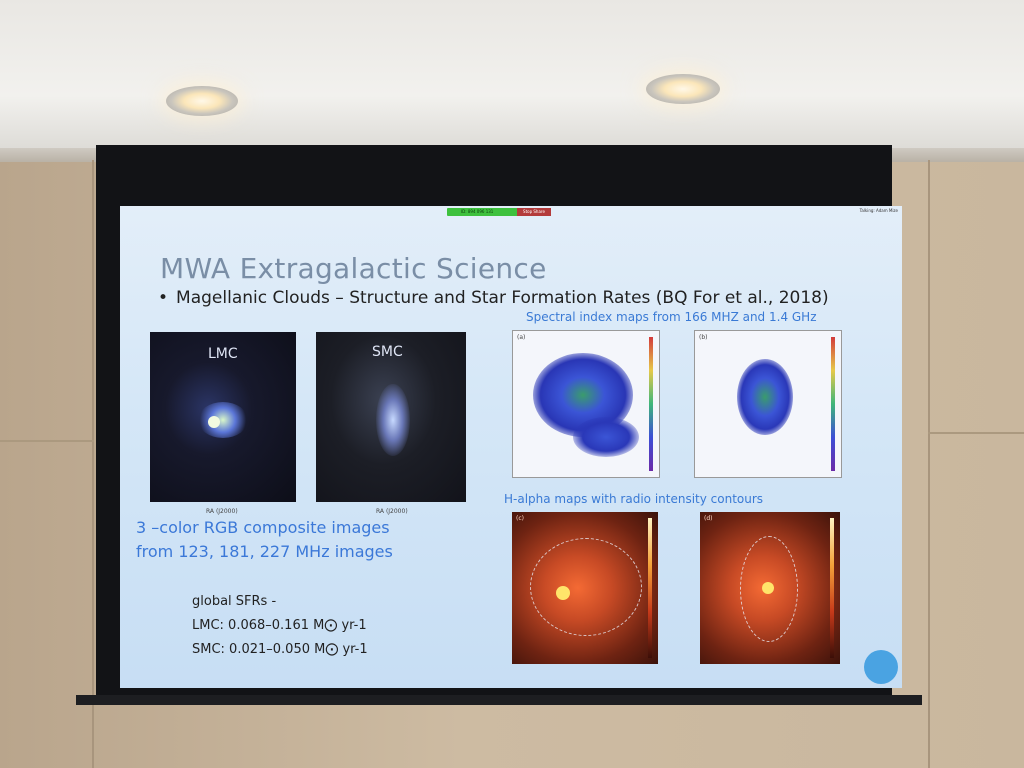 The width and height of the screenshot is (1024, 768). Describe the element at coordinates (263, 527) in the screenshot. I see `rgb-caption-line1: 3 –color RGB composite images` at that location.